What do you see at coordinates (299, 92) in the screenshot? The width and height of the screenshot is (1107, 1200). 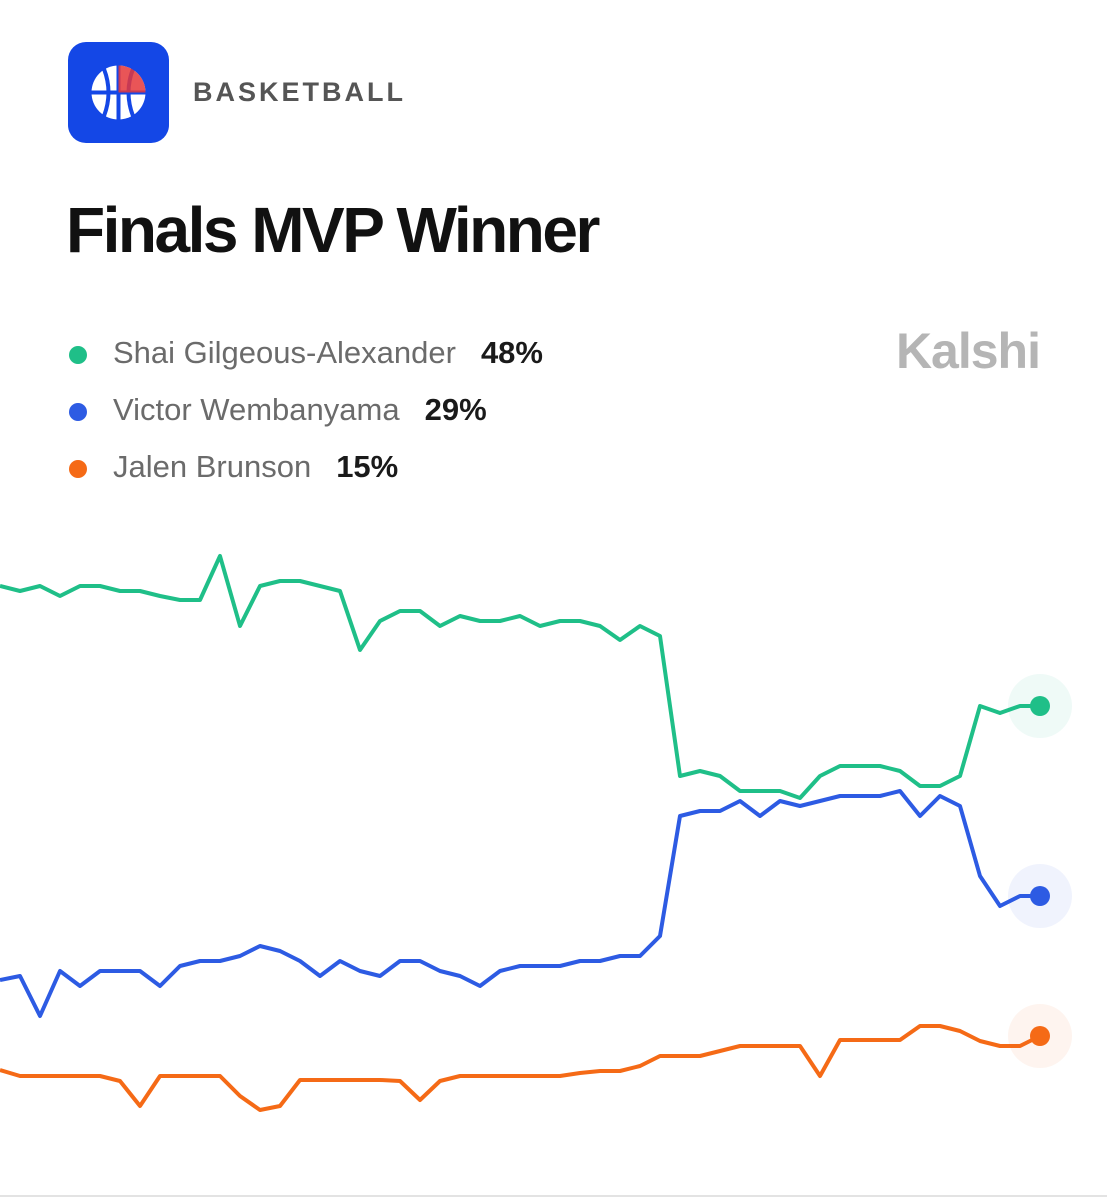 I see `category-label: BASKETBALL` at bounding box center [299, 92].